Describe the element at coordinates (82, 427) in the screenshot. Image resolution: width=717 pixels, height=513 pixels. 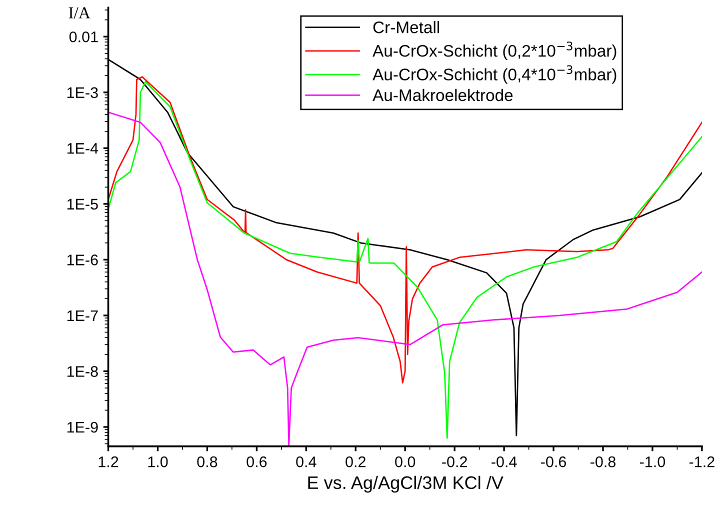
I see `y-tick-label: 1E-9` at that location.